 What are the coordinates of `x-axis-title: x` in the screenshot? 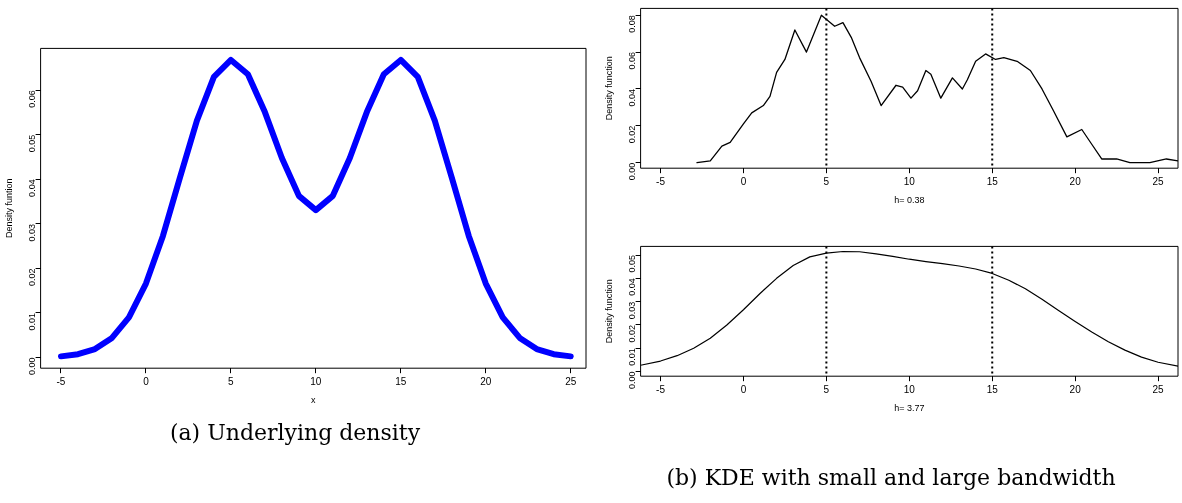 It's located at (314, 400).